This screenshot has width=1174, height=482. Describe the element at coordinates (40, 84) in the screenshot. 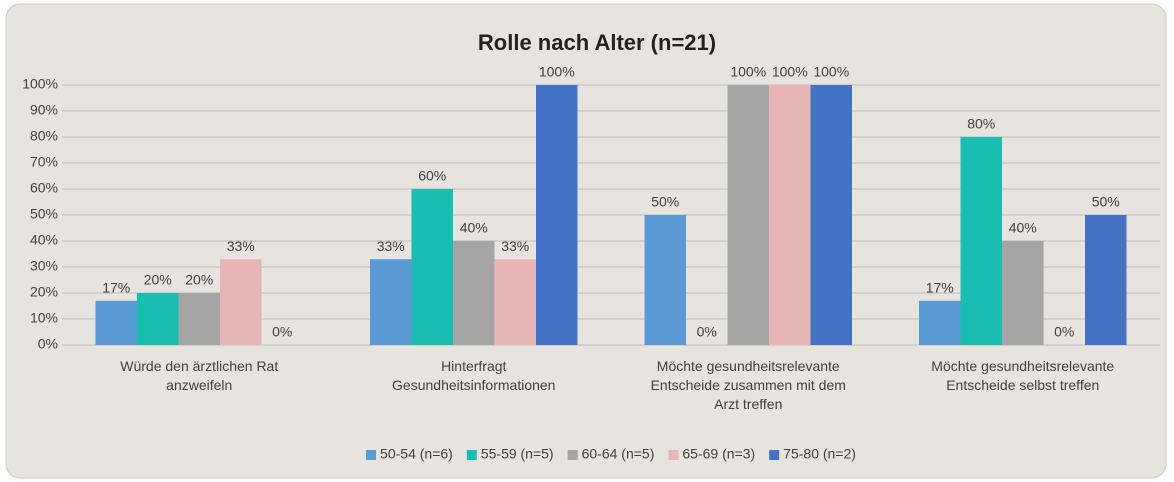

I see `y-tick-label: 100%` at that location.